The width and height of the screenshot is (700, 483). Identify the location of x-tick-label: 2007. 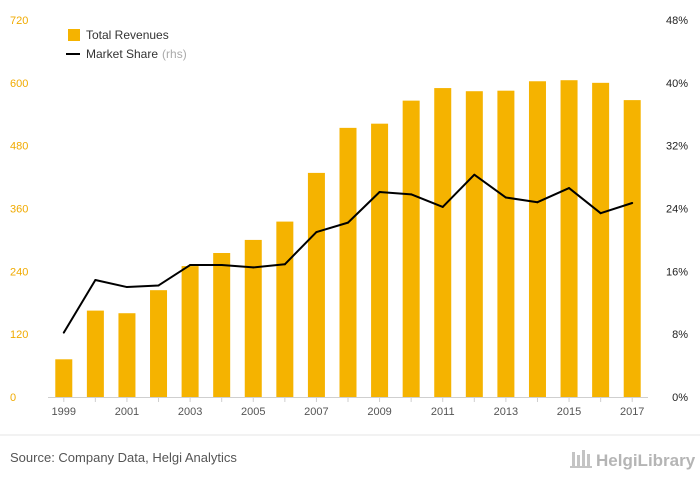
(316, 412).